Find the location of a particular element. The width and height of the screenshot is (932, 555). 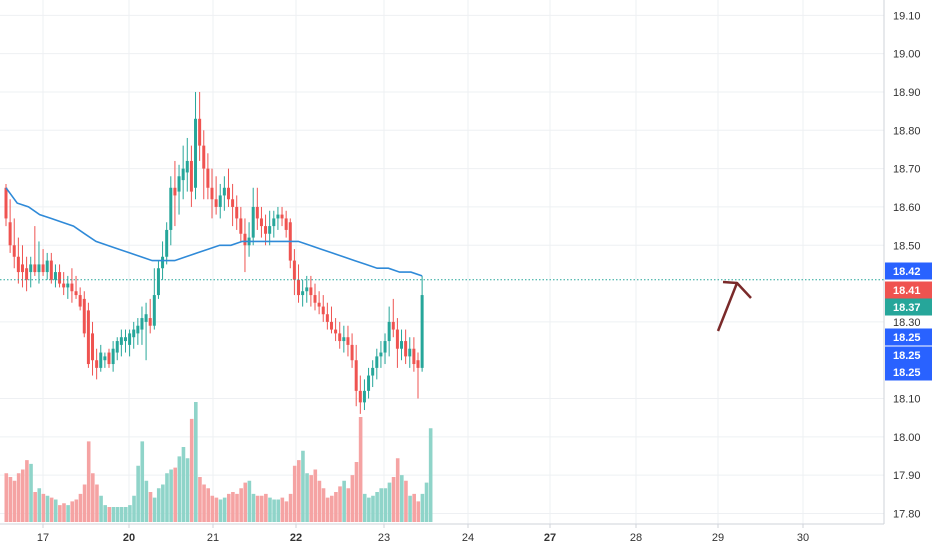

price-label-text: 18.25 is located at coordinates (907, 373).